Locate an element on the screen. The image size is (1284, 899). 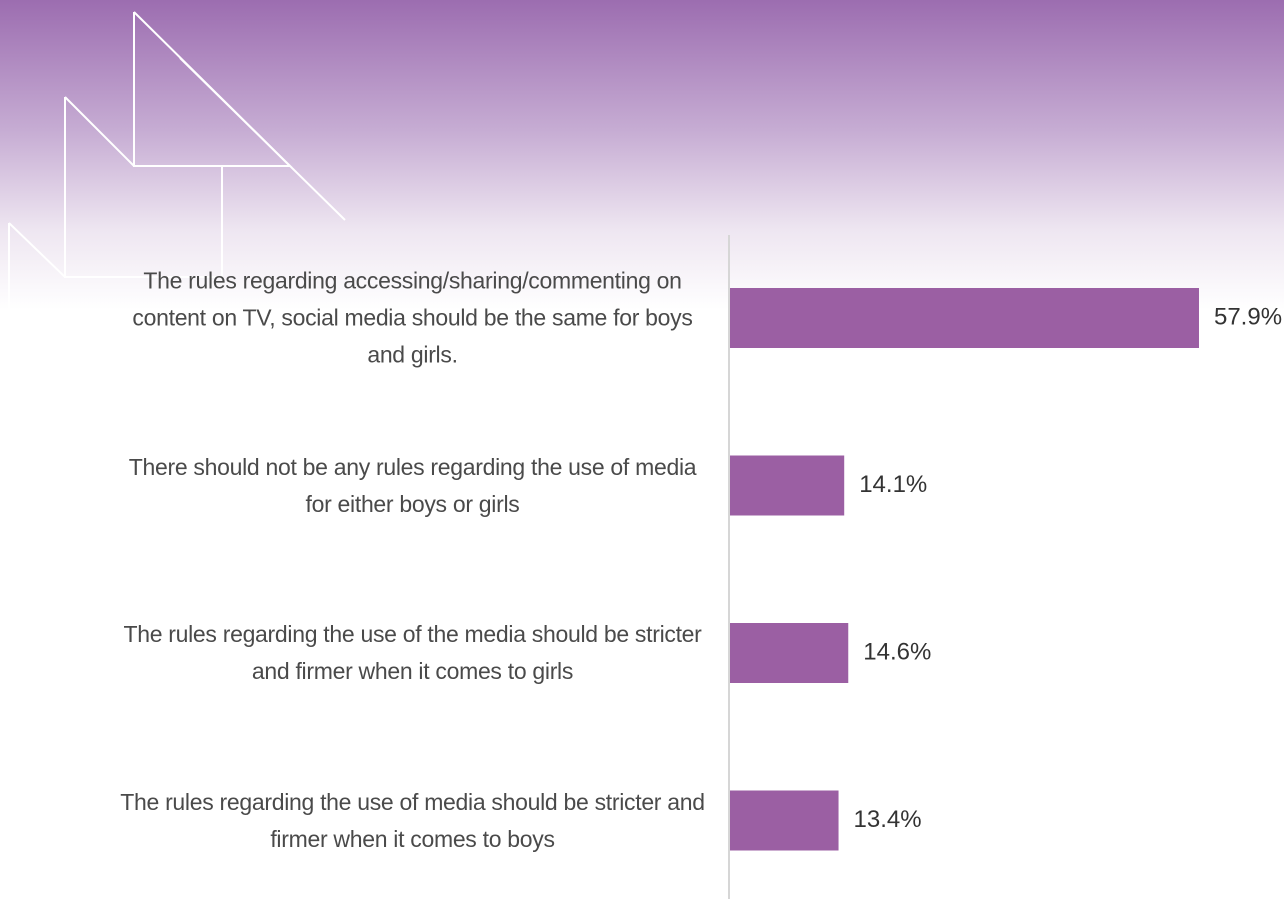
value-label: 13.4% is located at coordinates (888, 819).